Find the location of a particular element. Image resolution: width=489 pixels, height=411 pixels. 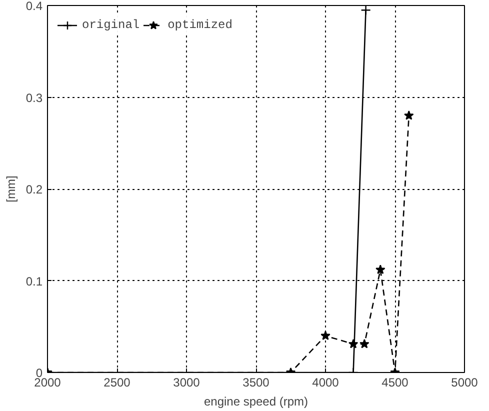

legend-label: original is located at coordinates (111, 25).